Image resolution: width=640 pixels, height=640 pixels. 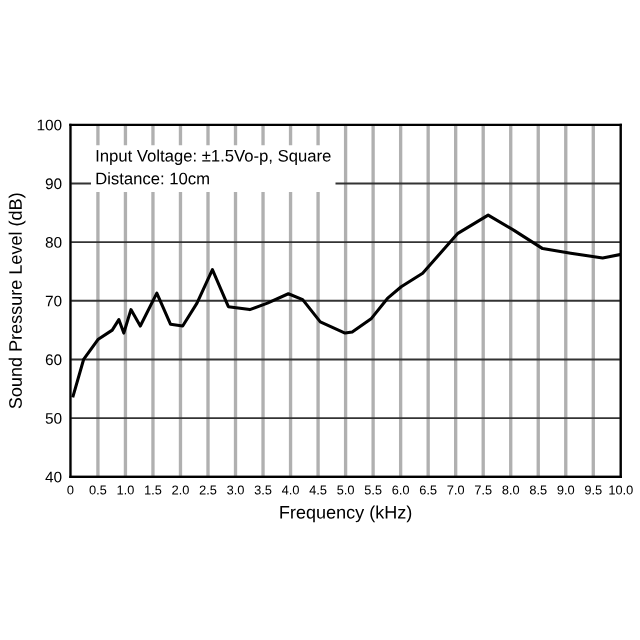 I want to click on annotation: Distance: 10cm, so click(x=152, y=178).